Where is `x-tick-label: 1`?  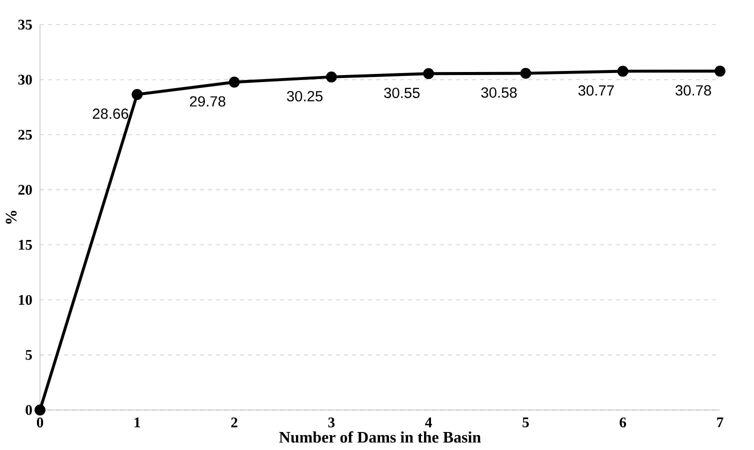 x-tick-label: 1 is located at coordinates (137, 423).